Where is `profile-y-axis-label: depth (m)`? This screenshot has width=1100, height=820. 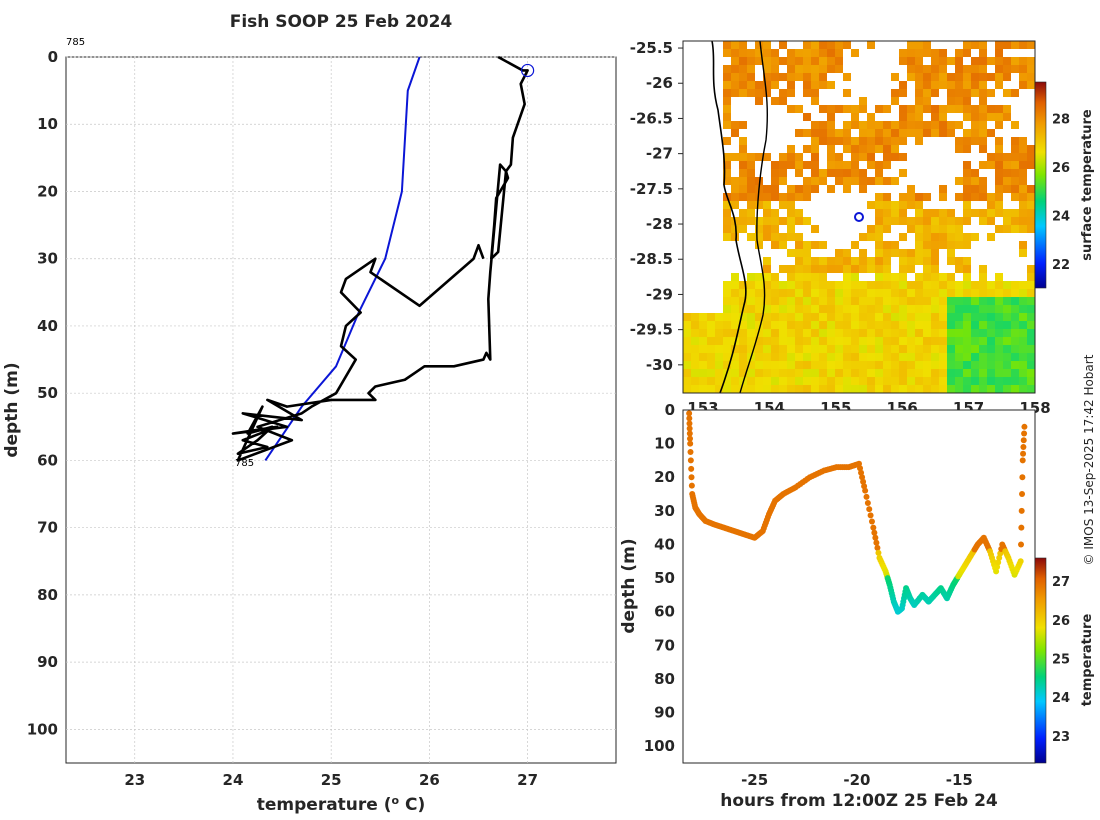 profile-y-axis-label: depth (m) is located at coordinates (12, 409).